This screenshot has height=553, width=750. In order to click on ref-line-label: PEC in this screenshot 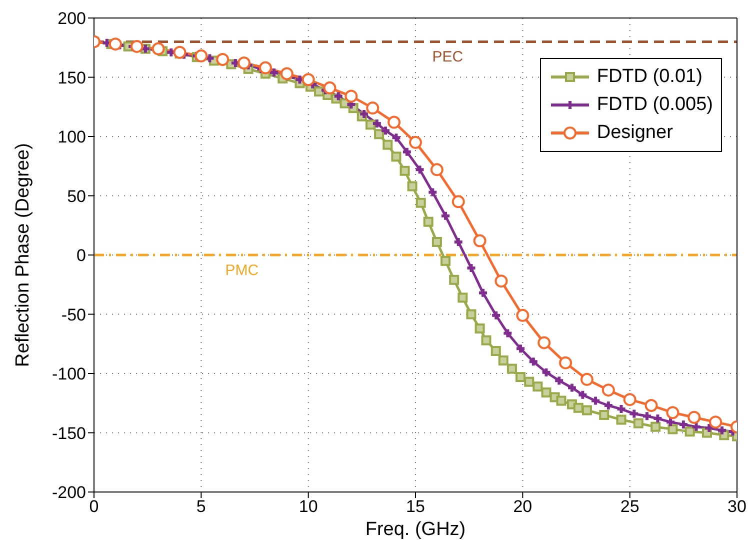, I will do `click(448, 57)`.